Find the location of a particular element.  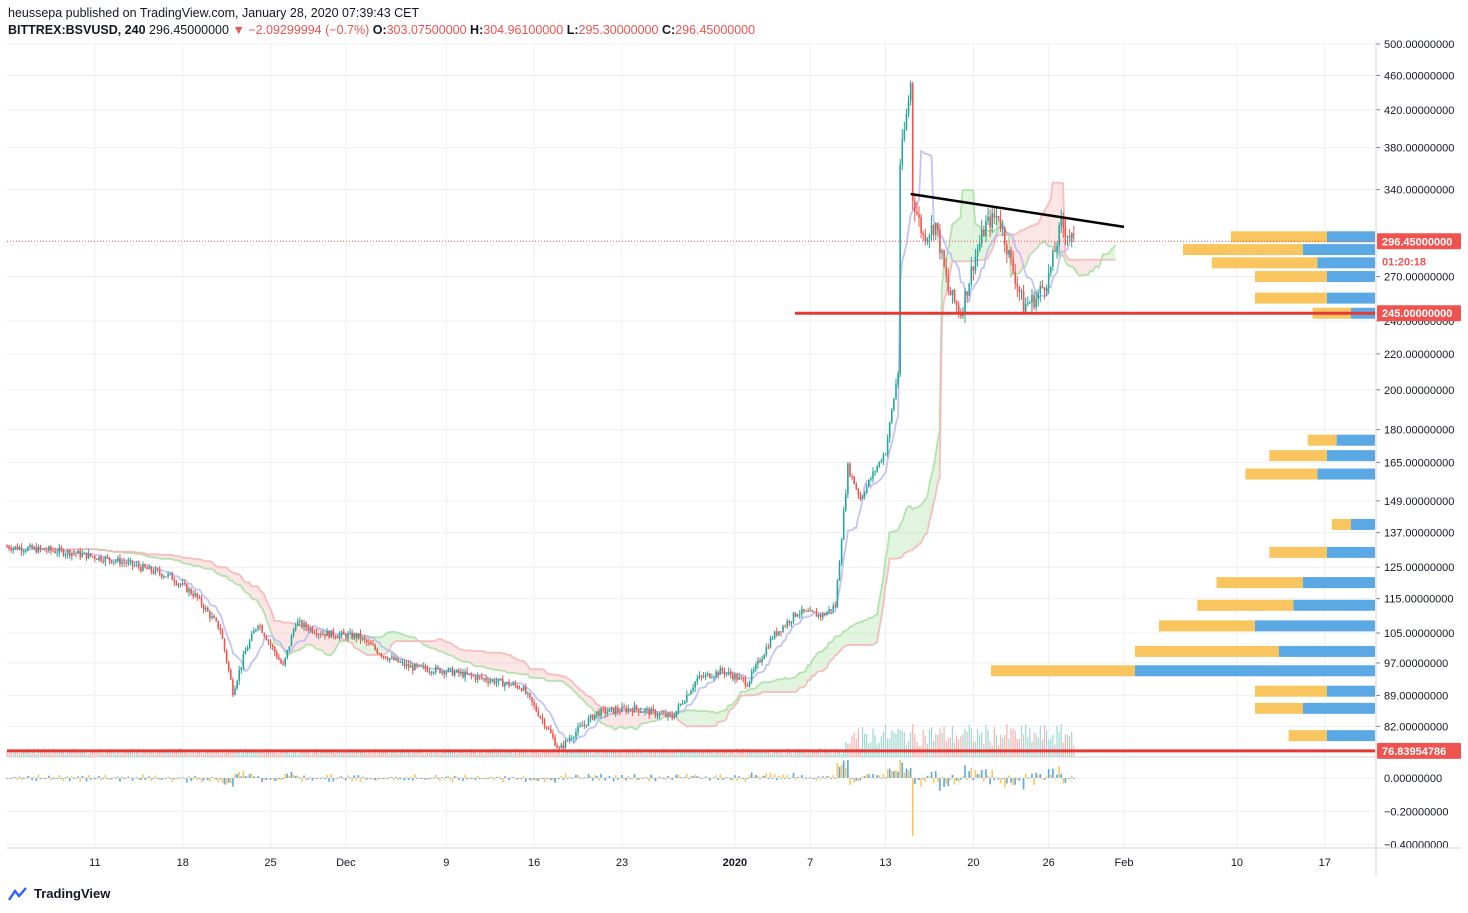

time-tick-label: 10 is located at coordinates (1237, 863).